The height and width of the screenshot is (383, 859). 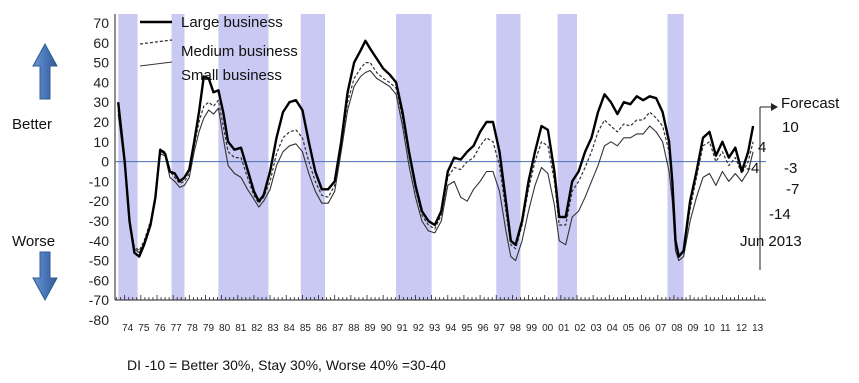 I want to click on x-tick-label: 04, so click(x=613, y=328).